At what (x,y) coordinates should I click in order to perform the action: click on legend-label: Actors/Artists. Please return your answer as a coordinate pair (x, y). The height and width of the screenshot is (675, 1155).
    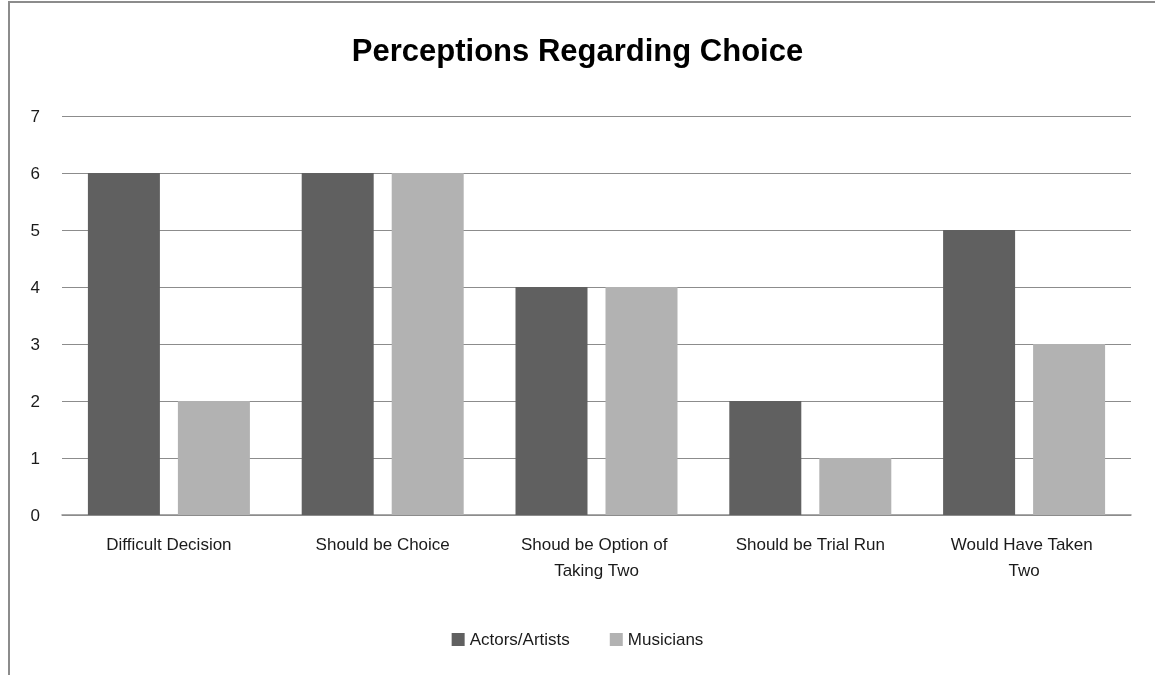
    Looking at the image, I should click on (519, 639).